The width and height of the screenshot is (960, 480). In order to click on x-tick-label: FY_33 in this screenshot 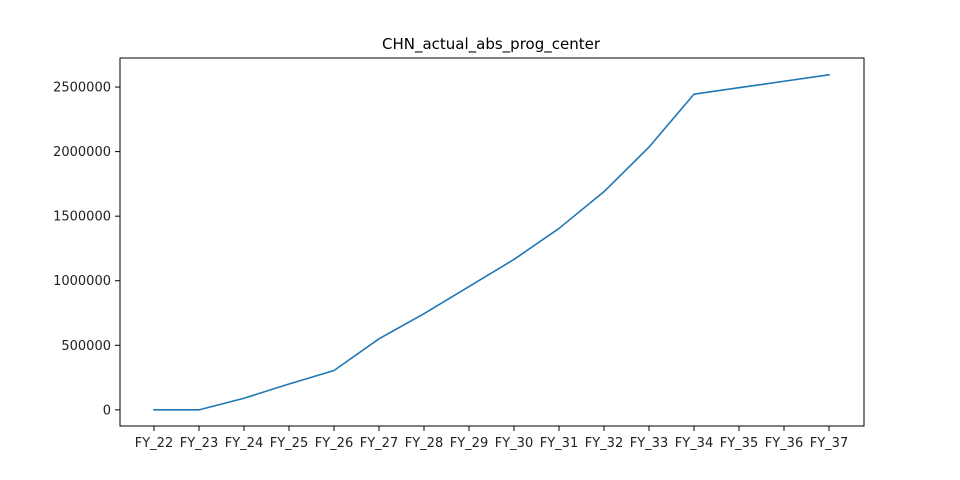, I will do `click(649, 443)`.